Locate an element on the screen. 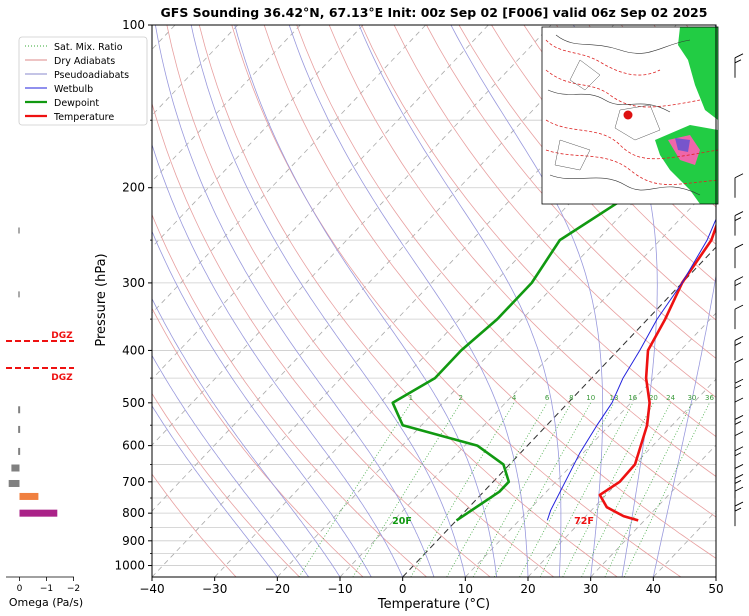 The height and width of the screenshot is (616, 749). mixing-ratio-label: 6 is located at coordinates (547, 398).